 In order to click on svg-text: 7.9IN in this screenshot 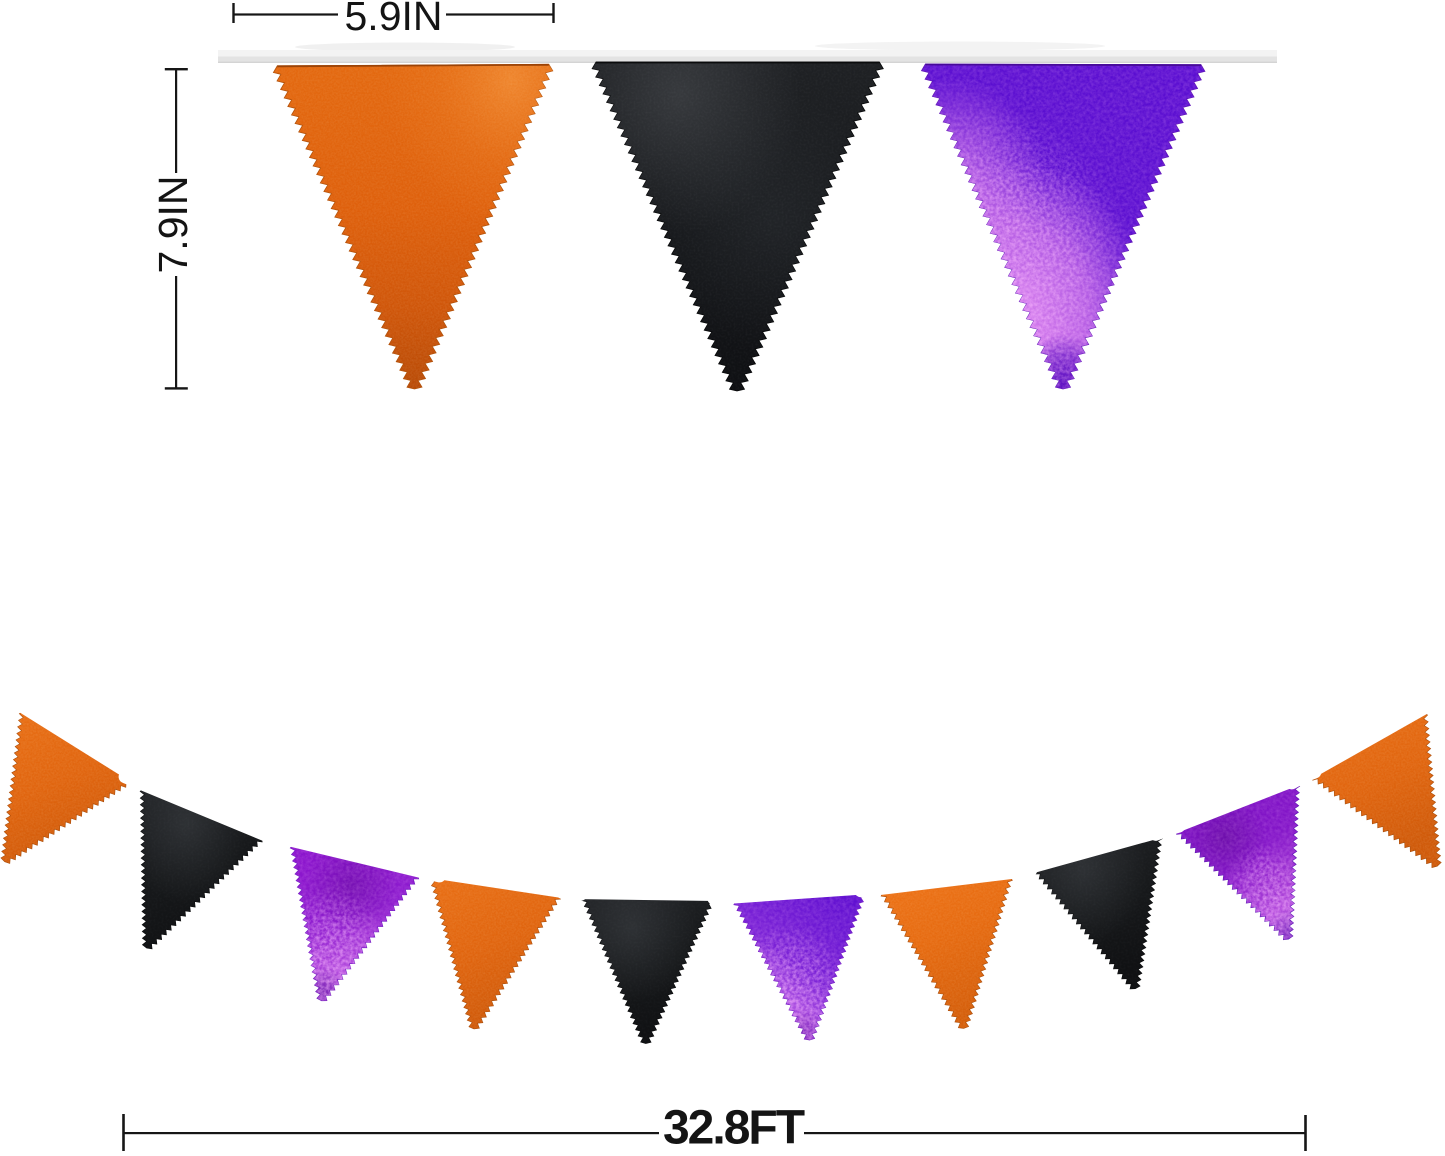, I will do `click(173, 225)`.